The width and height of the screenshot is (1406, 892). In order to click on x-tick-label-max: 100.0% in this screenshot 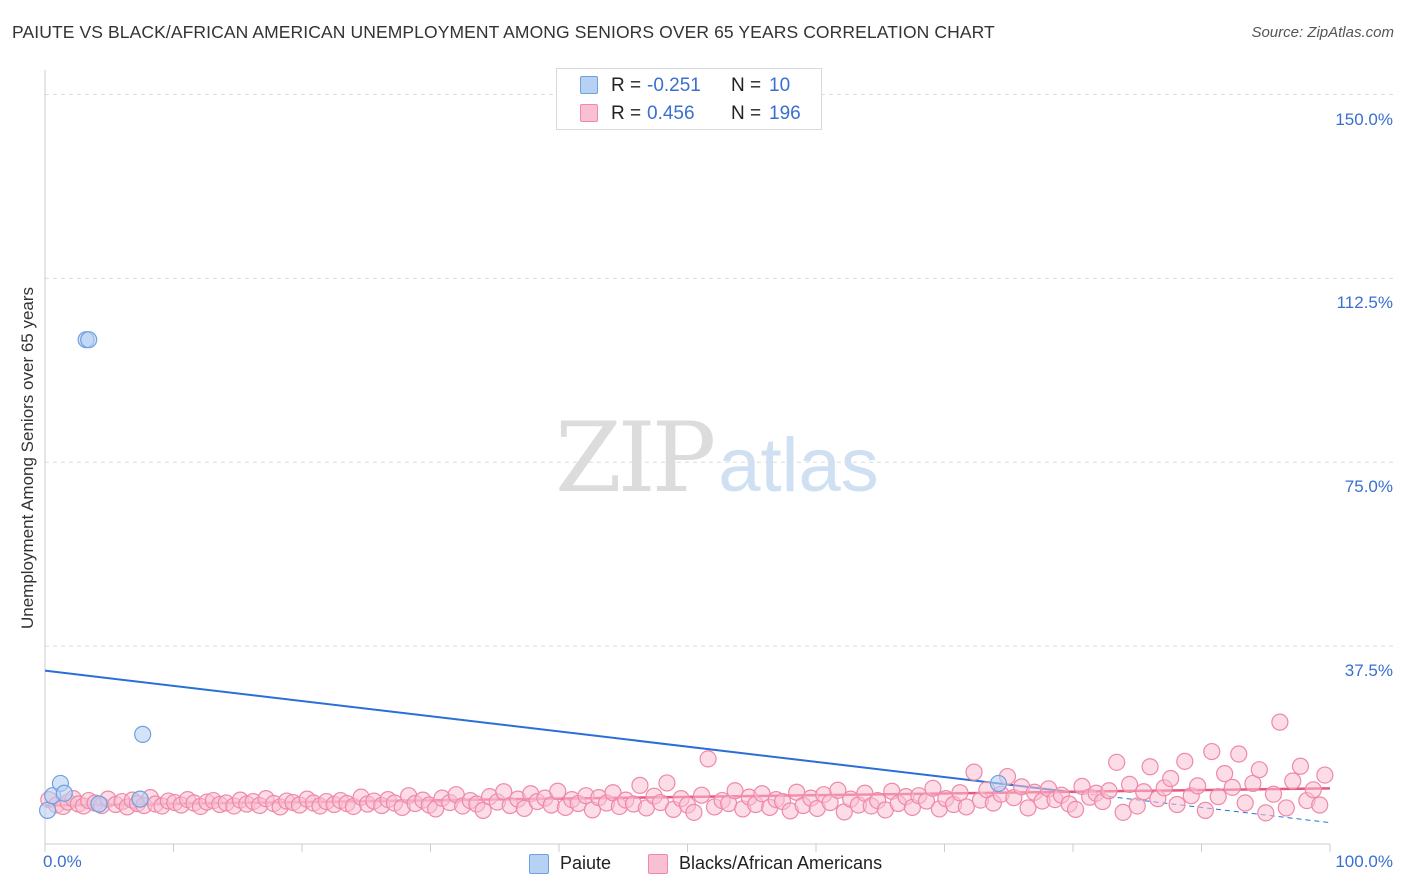, I will do `click(1364, 861)`.